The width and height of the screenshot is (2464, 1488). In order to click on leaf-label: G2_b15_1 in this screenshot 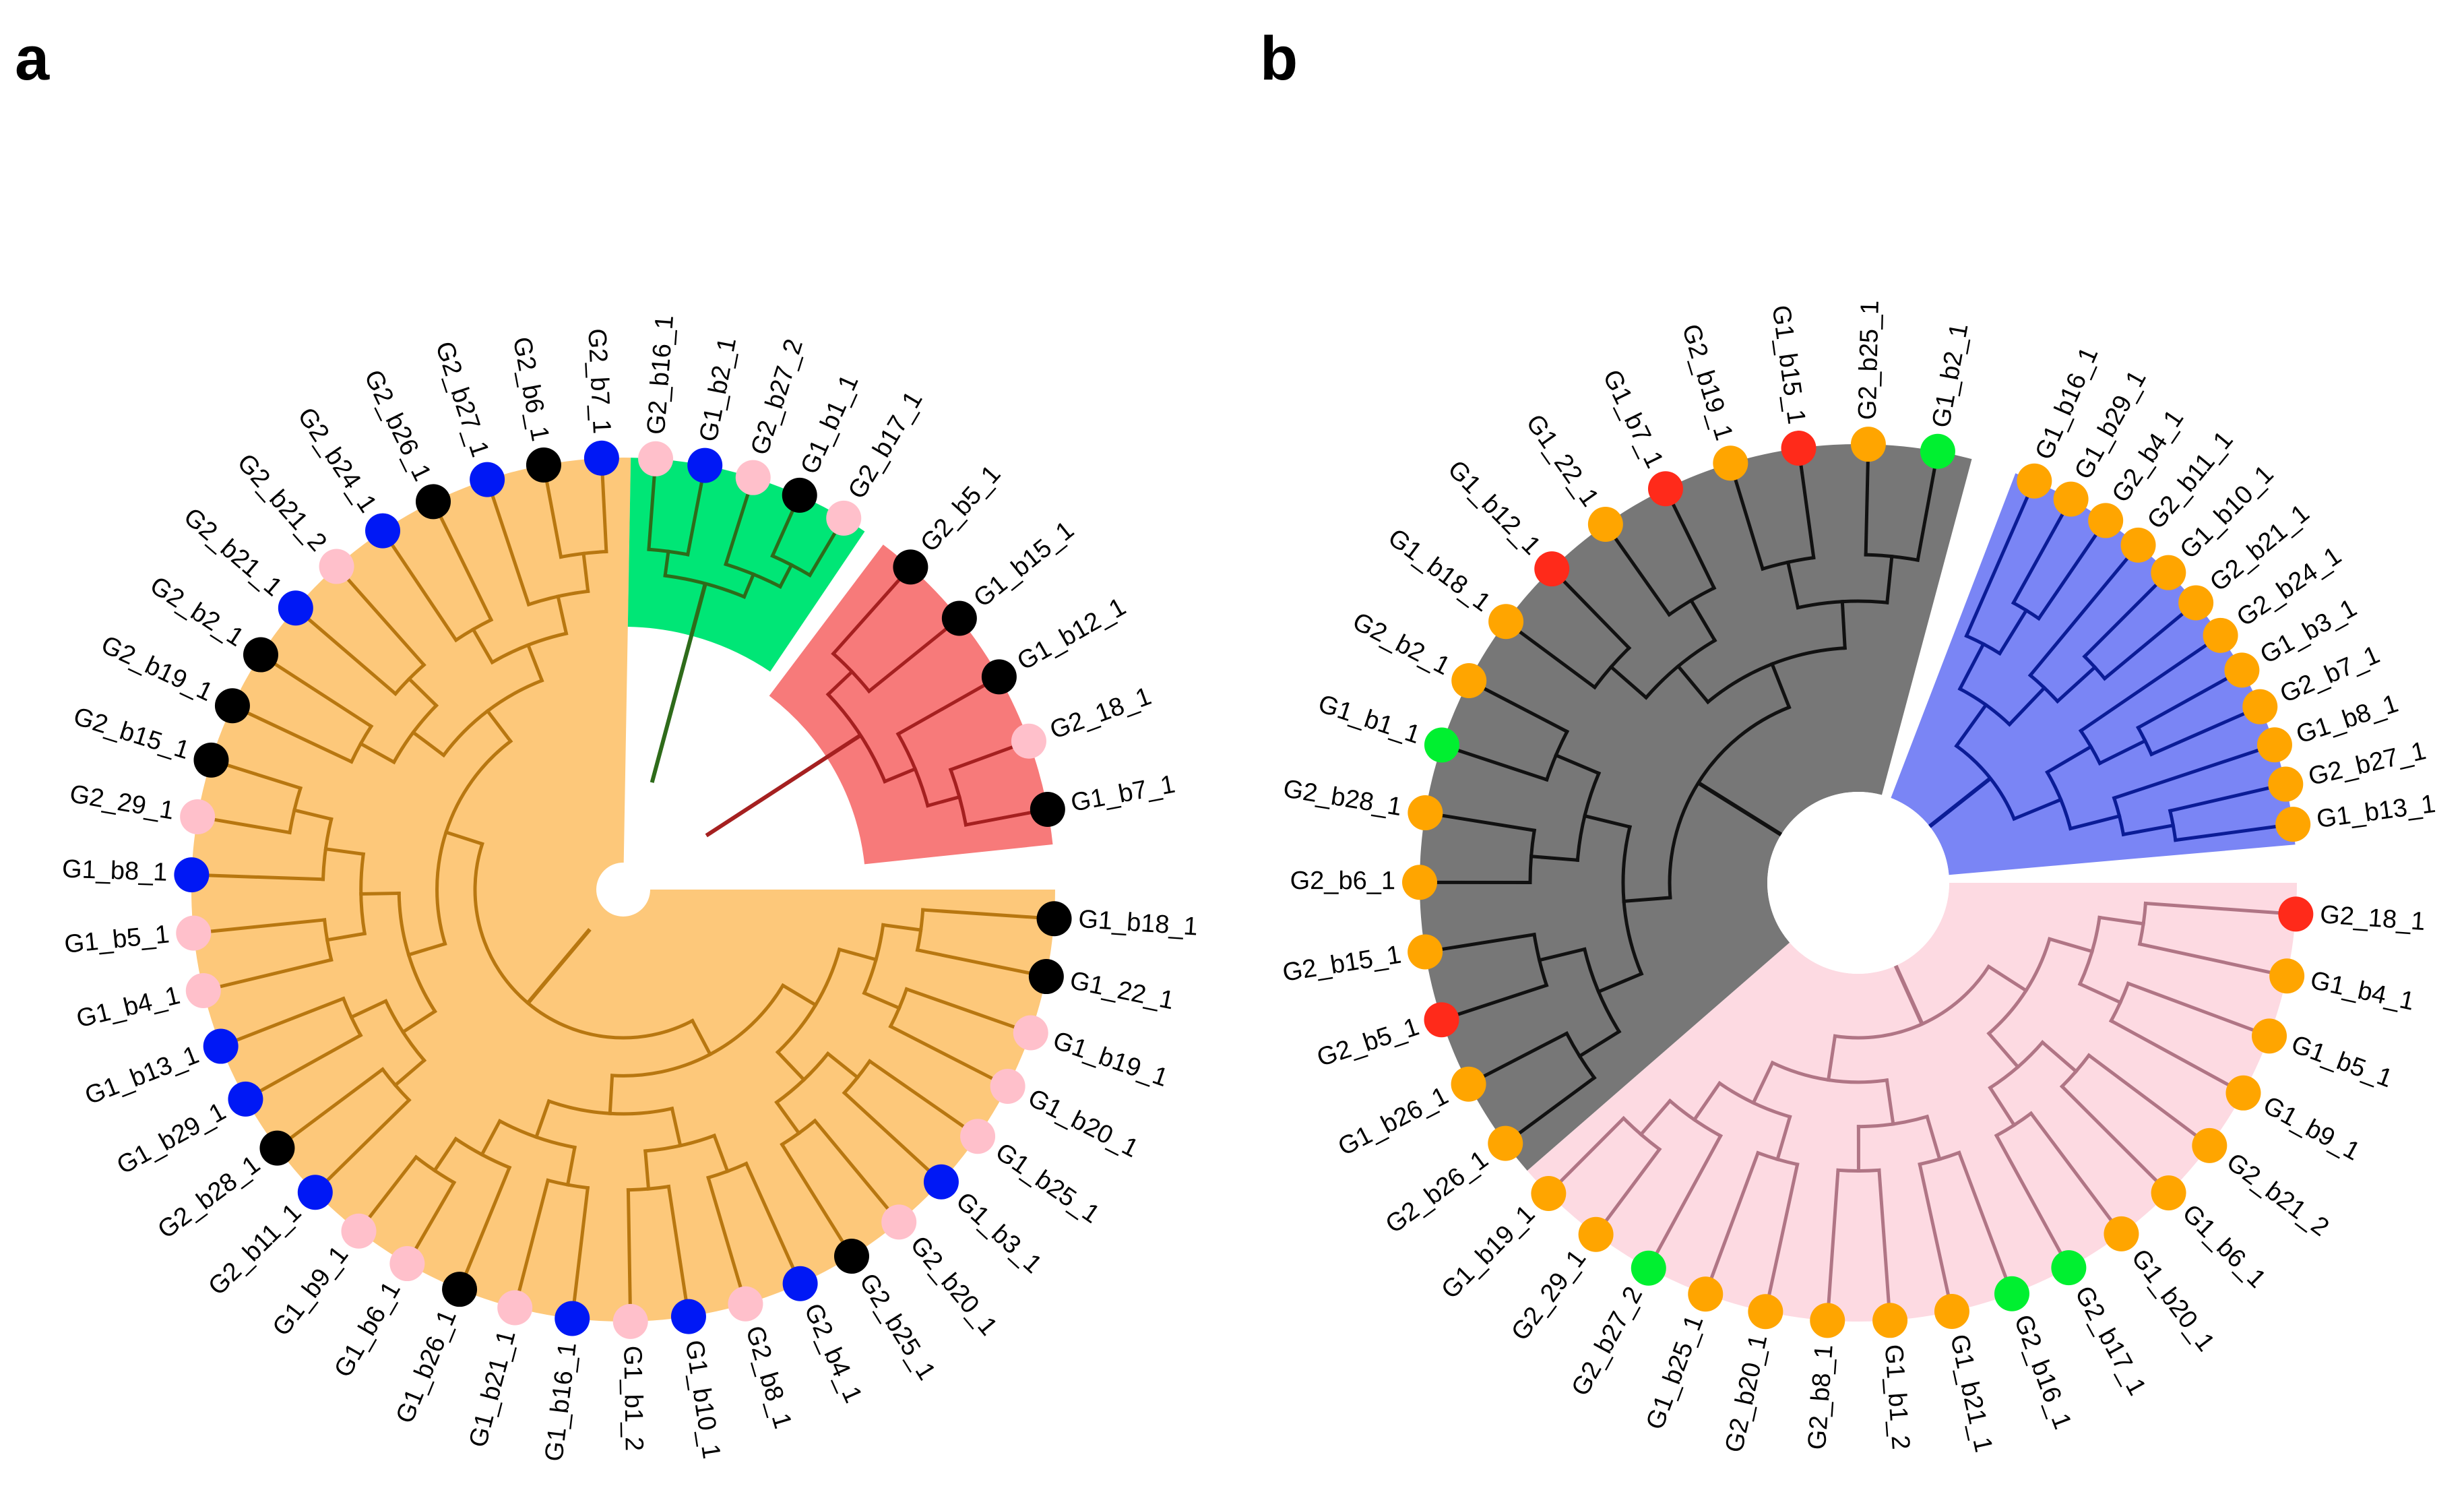, I will do `click(131, 733)`.